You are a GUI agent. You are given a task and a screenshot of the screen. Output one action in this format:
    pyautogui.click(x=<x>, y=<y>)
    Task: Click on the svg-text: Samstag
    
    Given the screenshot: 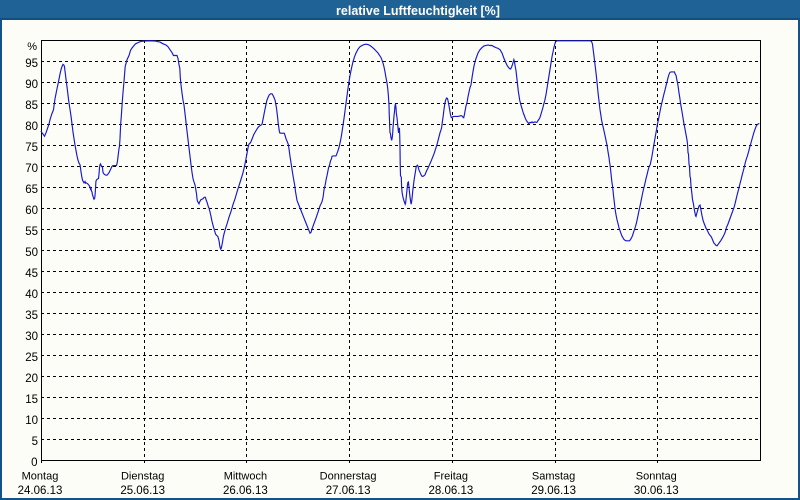 What is the action you would take?
    pyautogui.click(x=553, y=477)
    